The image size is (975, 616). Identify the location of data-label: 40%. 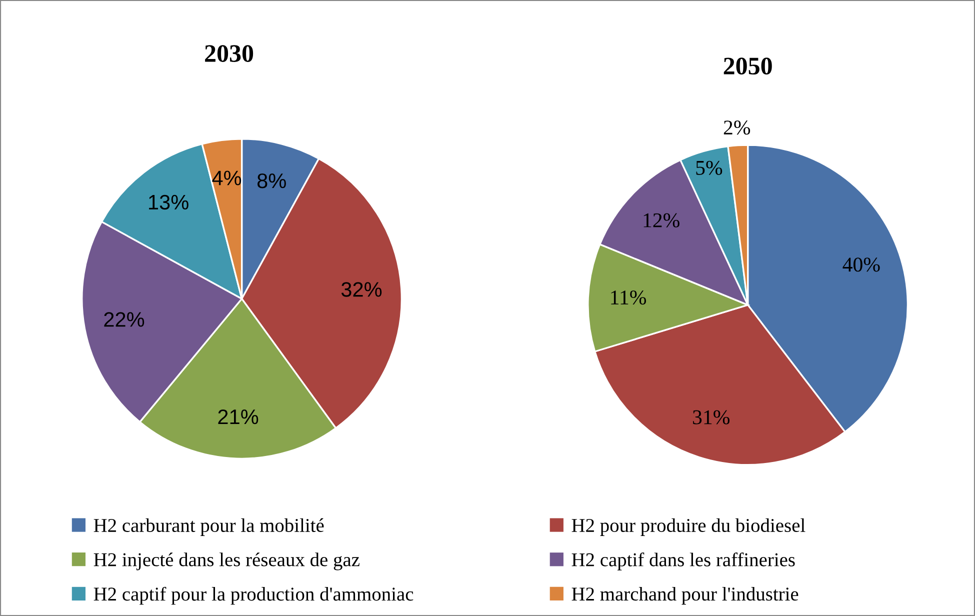
(861, 265).